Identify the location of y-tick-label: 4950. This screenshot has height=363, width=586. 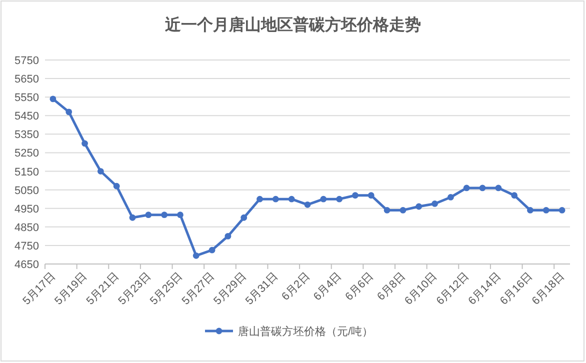
(26, 209).